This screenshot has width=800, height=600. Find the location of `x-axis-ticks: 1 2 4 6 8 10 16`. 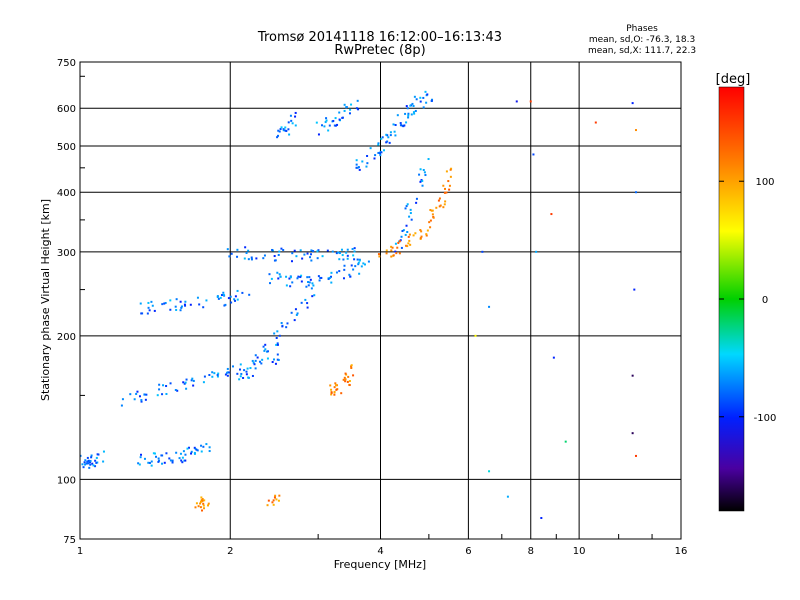

x-axis-ticks: 1 2 4 6 8 10 16 is located at coordinates (382, 545).